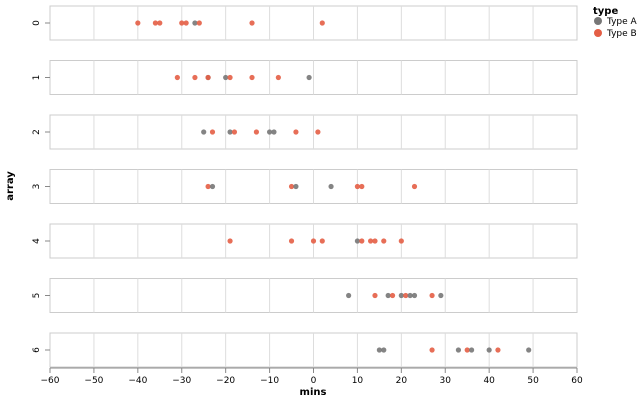 Image resolution: width=640 pixels, height=400 pixels. Describe the element at coordinates (446, 381) in the screenshot. I see `x-tick-label: 30` at that location.